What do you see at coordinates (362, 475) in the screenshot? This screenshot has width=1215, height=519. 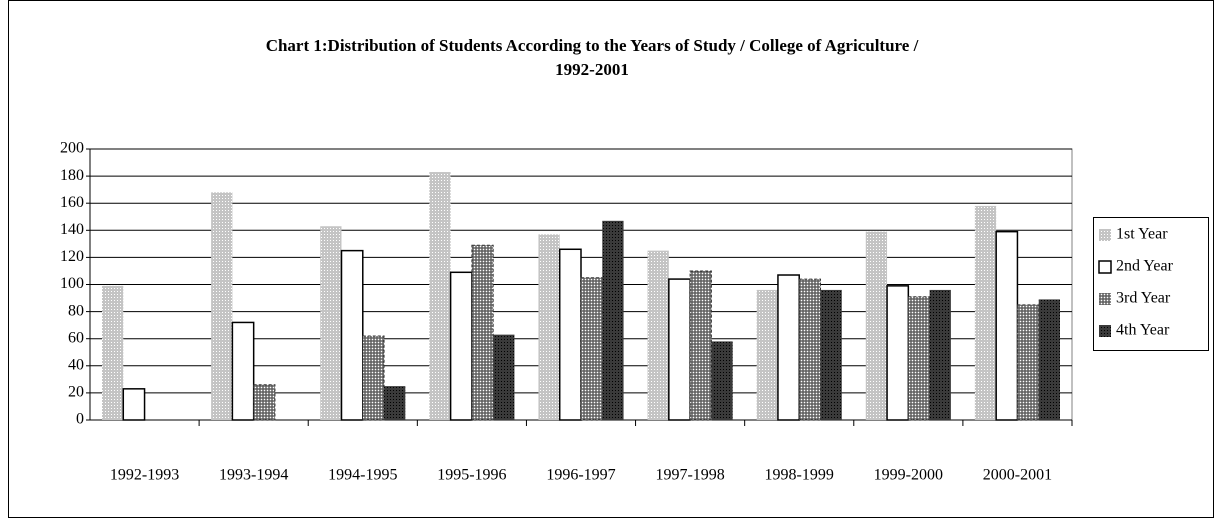 I see `x-tick-label: 1994-1995` at bounding box center [362, 475].